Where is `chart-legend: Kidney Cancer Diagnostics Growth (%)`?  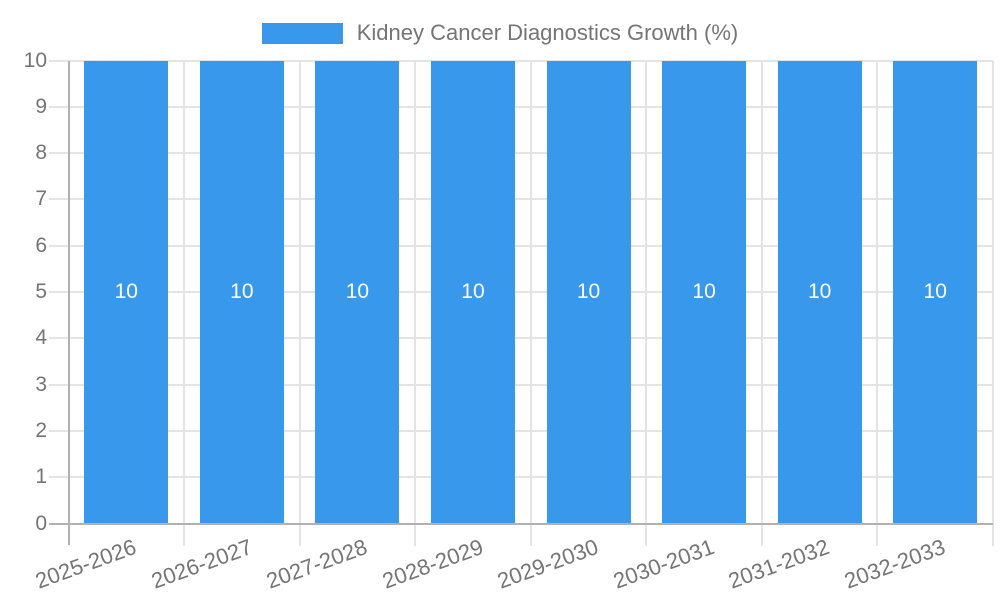
chart-legend: Kidney Cancer Diagnostics Growth (%) is located at coordinates (500, 33).